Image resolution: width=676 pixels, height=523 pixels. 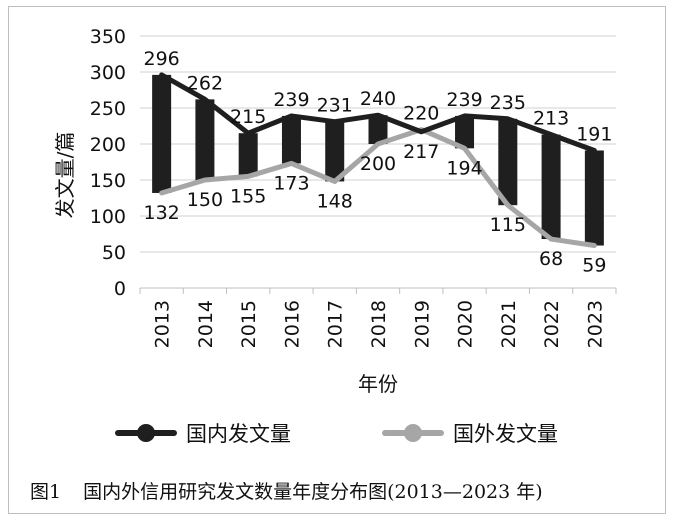 What do you see at coordinates (163, 324) in the screenshot?
I see `x-tick-label: 2013` at bounding box center [163, 324].